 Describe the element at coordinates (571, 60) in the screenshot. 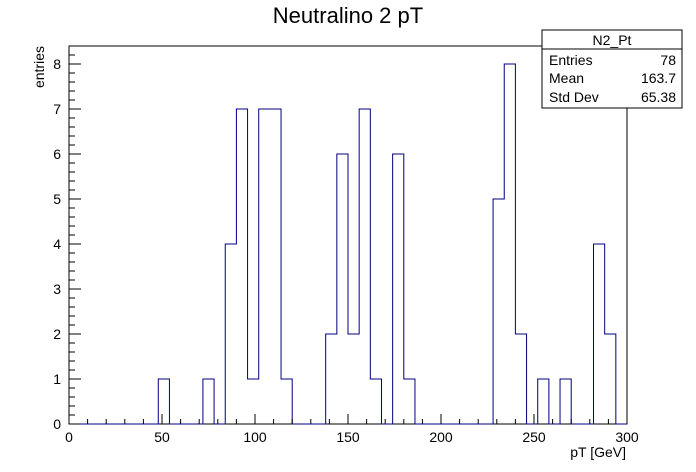

I see `stats-entries-label: Entries` at that location.